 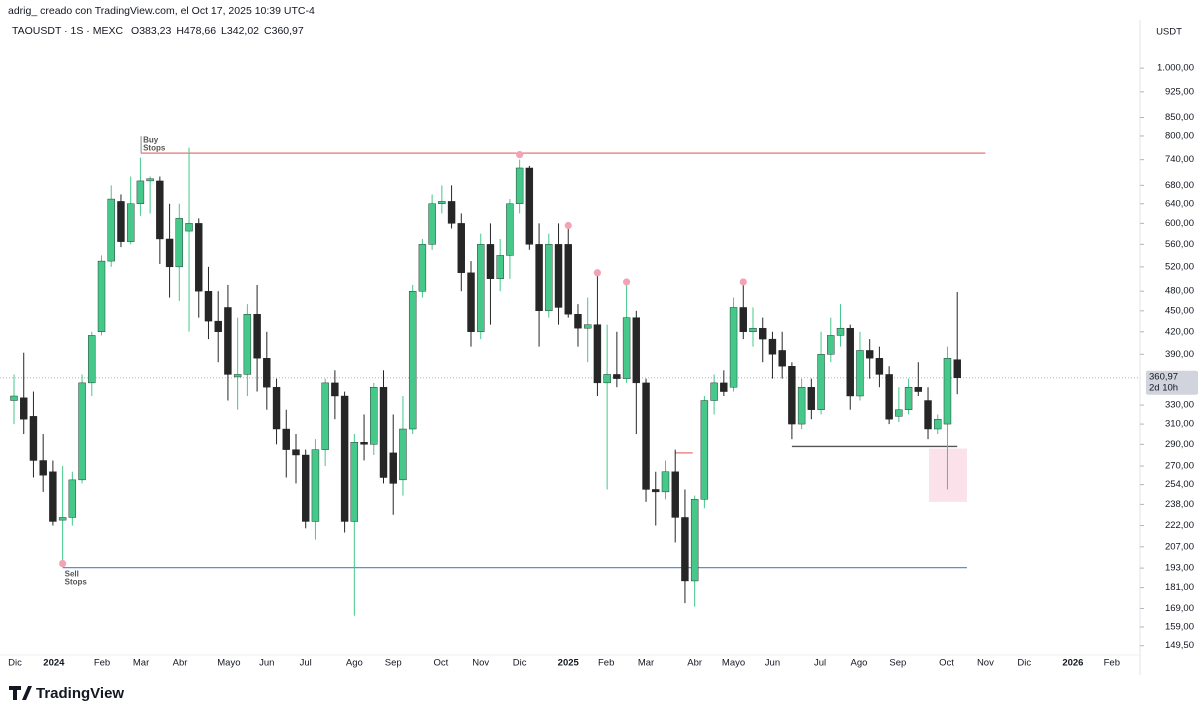 I want to click on header-item: C360,97, so click(x=284, y=31).